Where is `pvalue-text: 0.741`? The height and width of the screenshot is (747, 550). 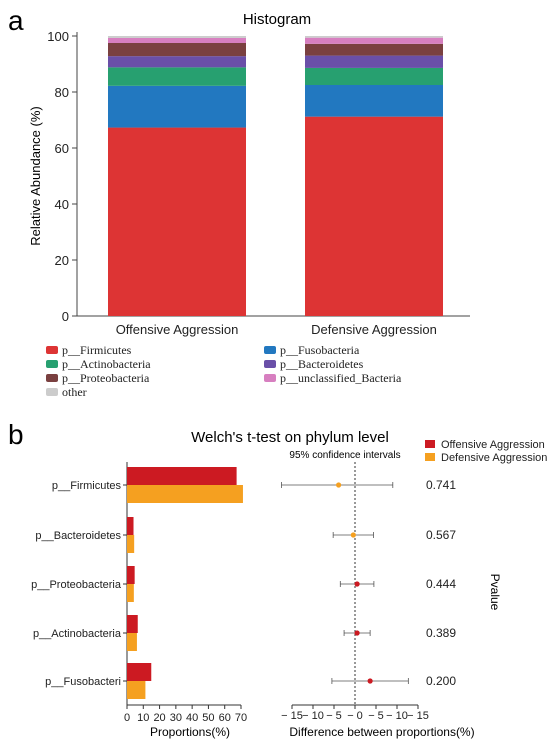
pvalue-text: 0.741 is located at coordinates (441, 485).